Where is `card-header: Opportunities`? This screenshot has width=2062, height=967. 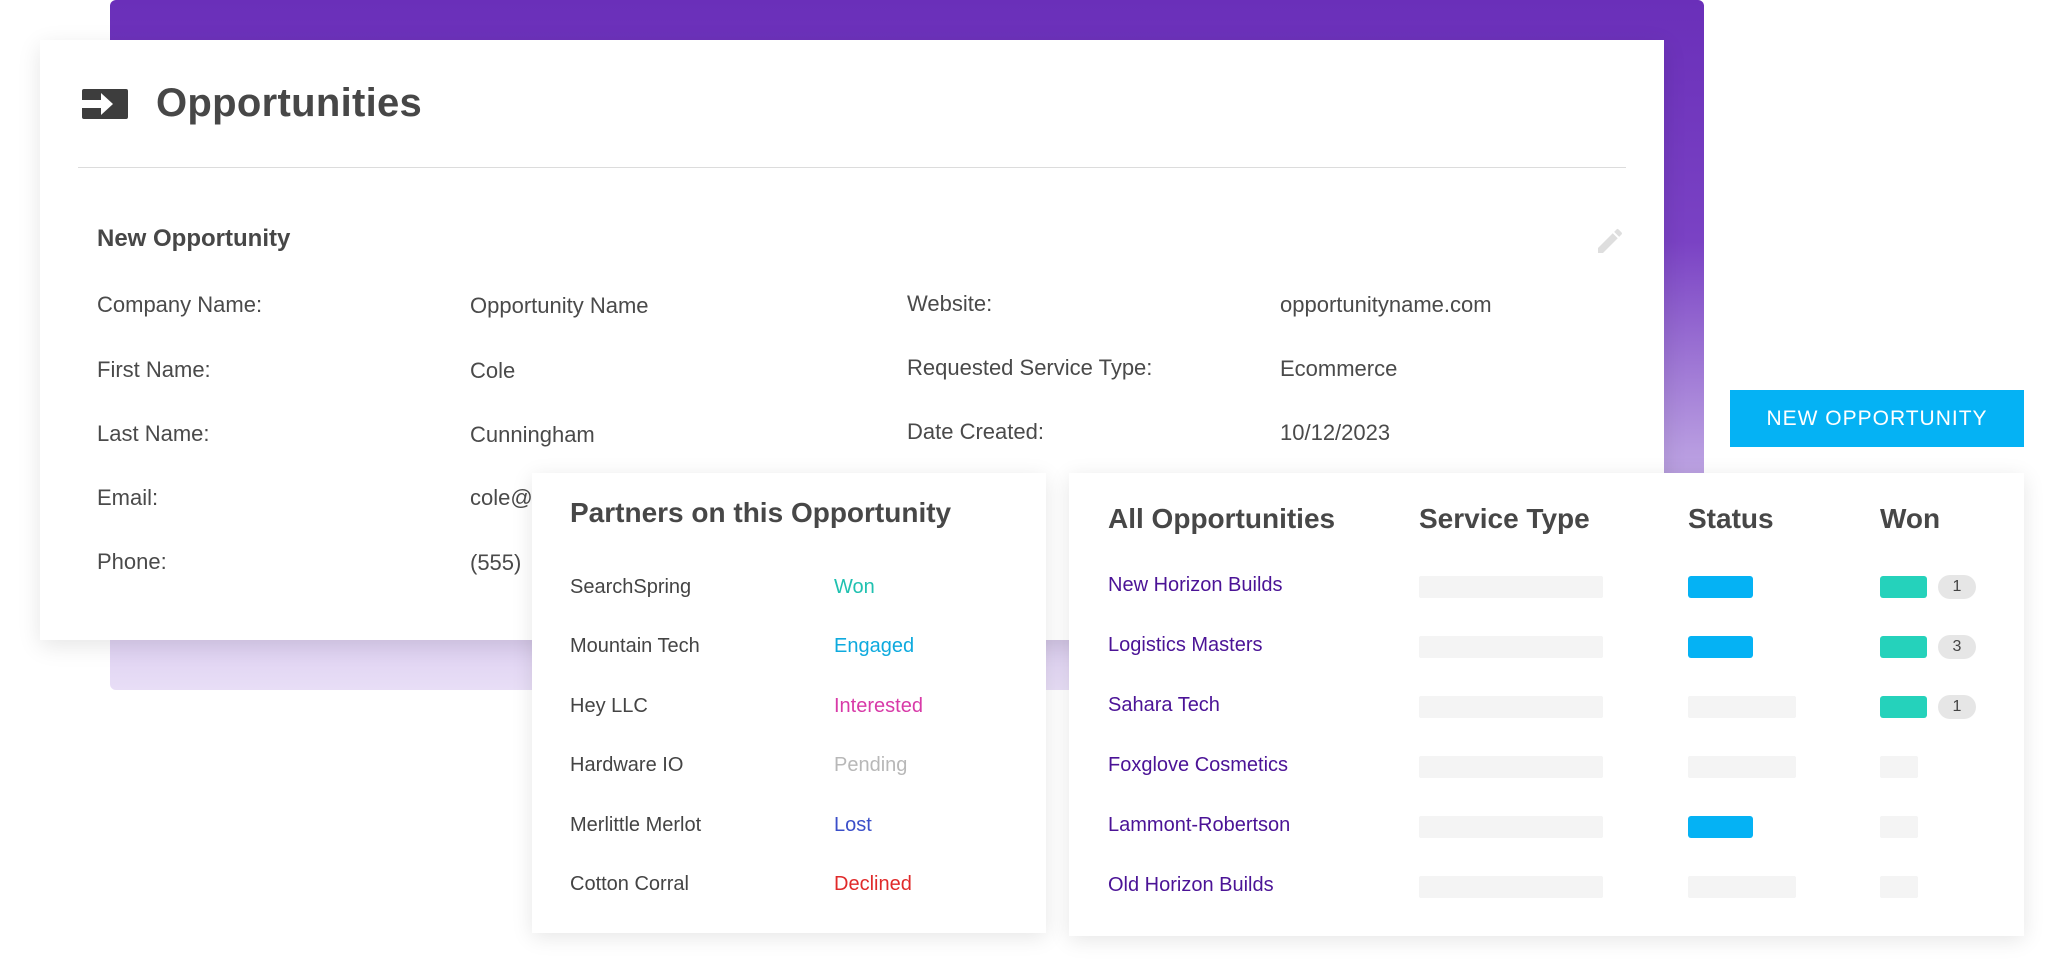
card-header: Opportunities is located at coordinates (852, 104).